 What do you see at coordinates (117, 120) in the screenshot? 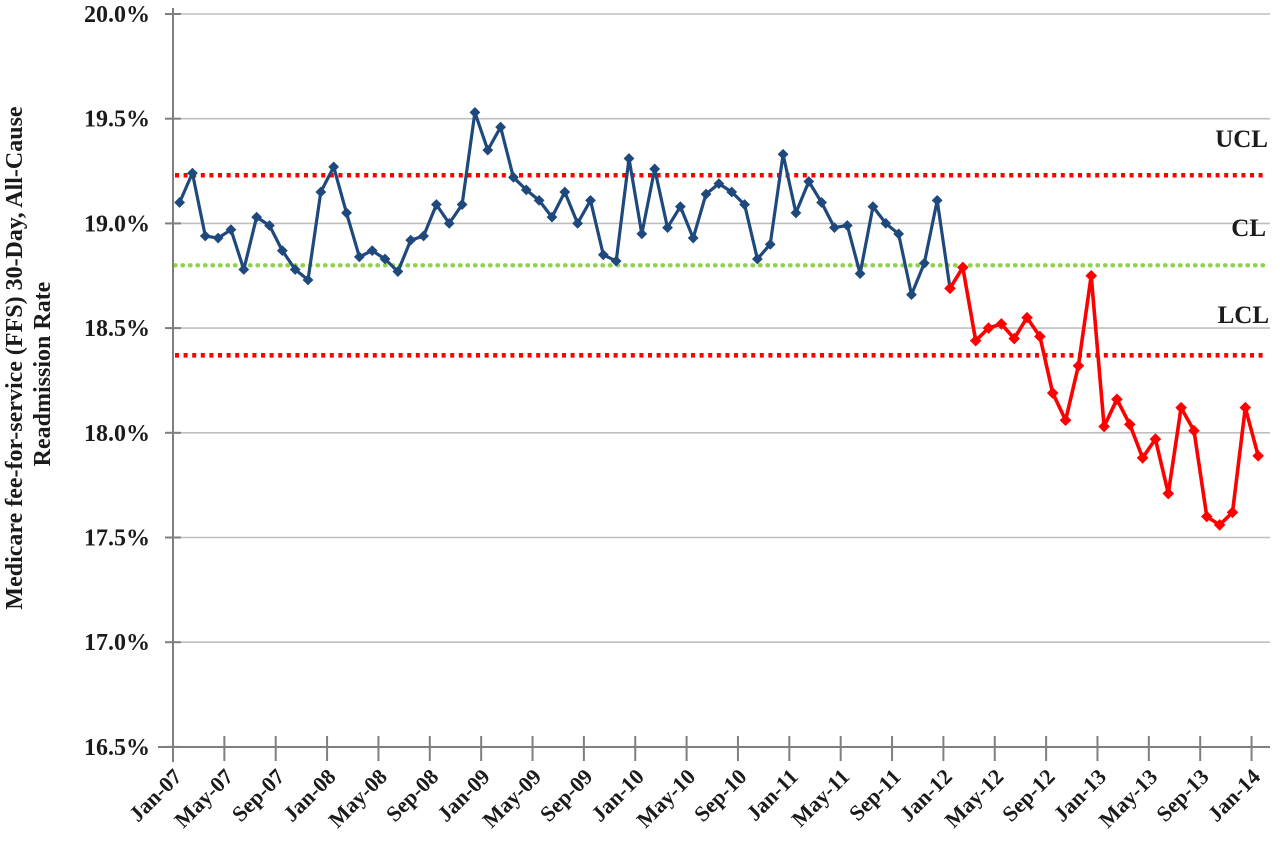
I see `y-tick-label: 19.5%` at bounding box center [117, 120].